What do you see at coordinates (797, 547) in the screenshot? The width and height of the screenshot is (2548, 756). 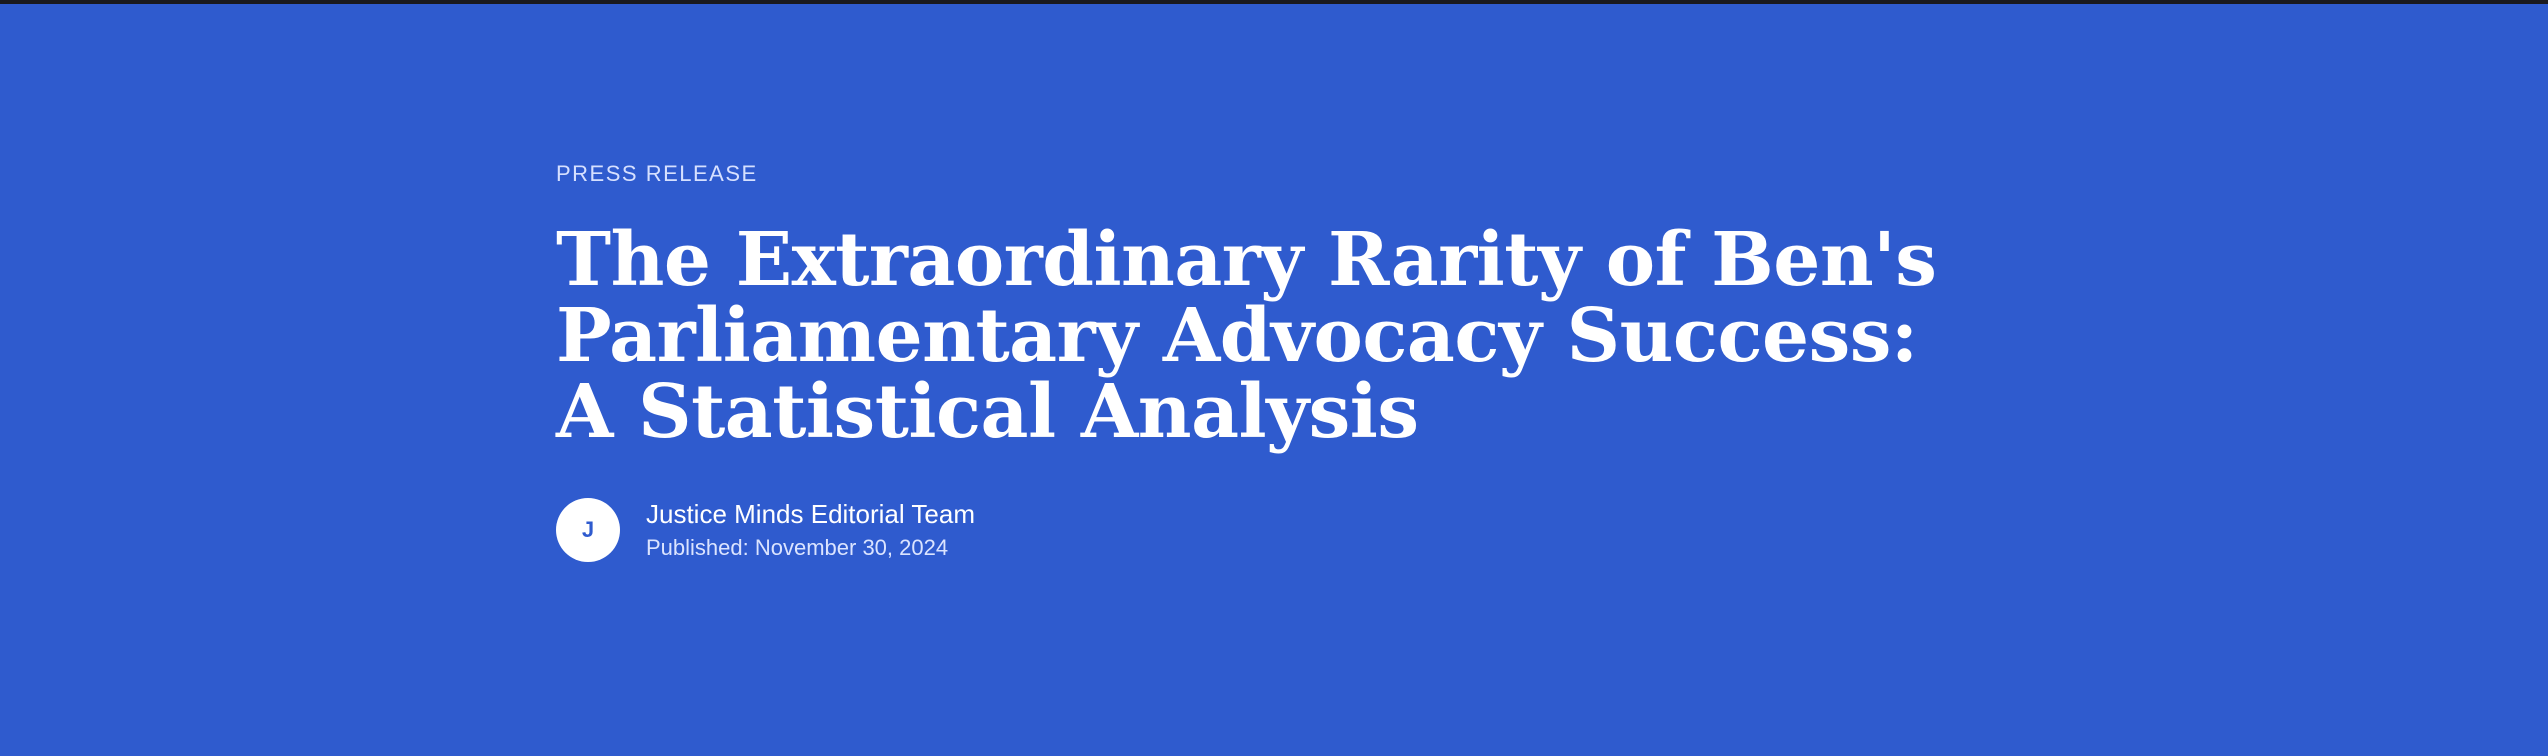 I see `published-date: Published: November 30, 2024` at bounding box center [797, 547].